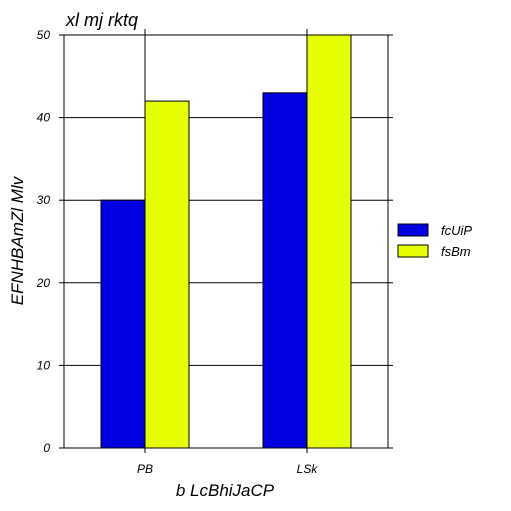  What do you see at coordinates (329, 241) in the screenshot?
I see `bar-fsBm-LSk` at bounding box center [329, 241].